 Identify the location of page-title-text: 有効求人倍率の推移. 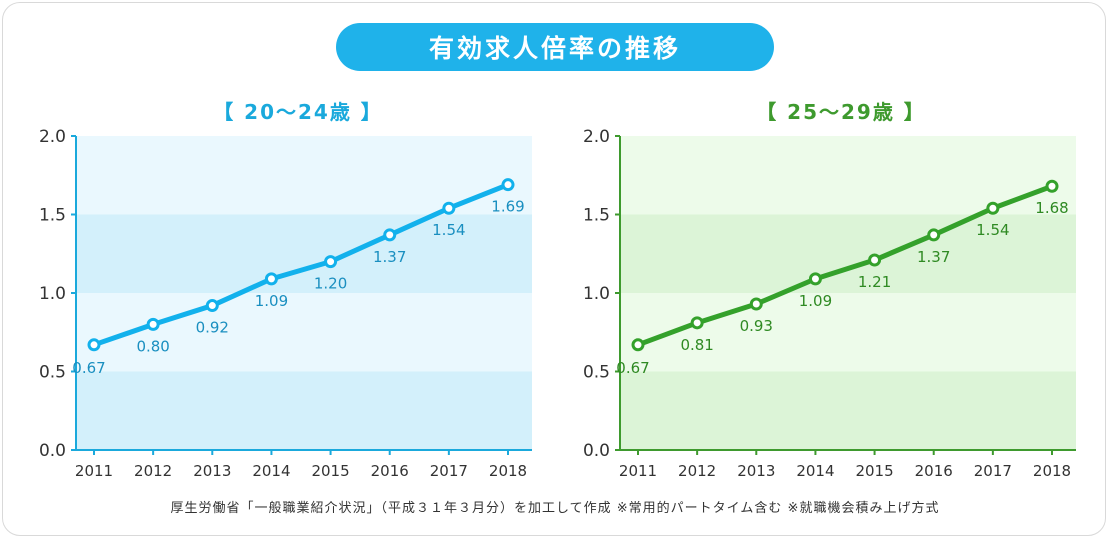
(554, 48).